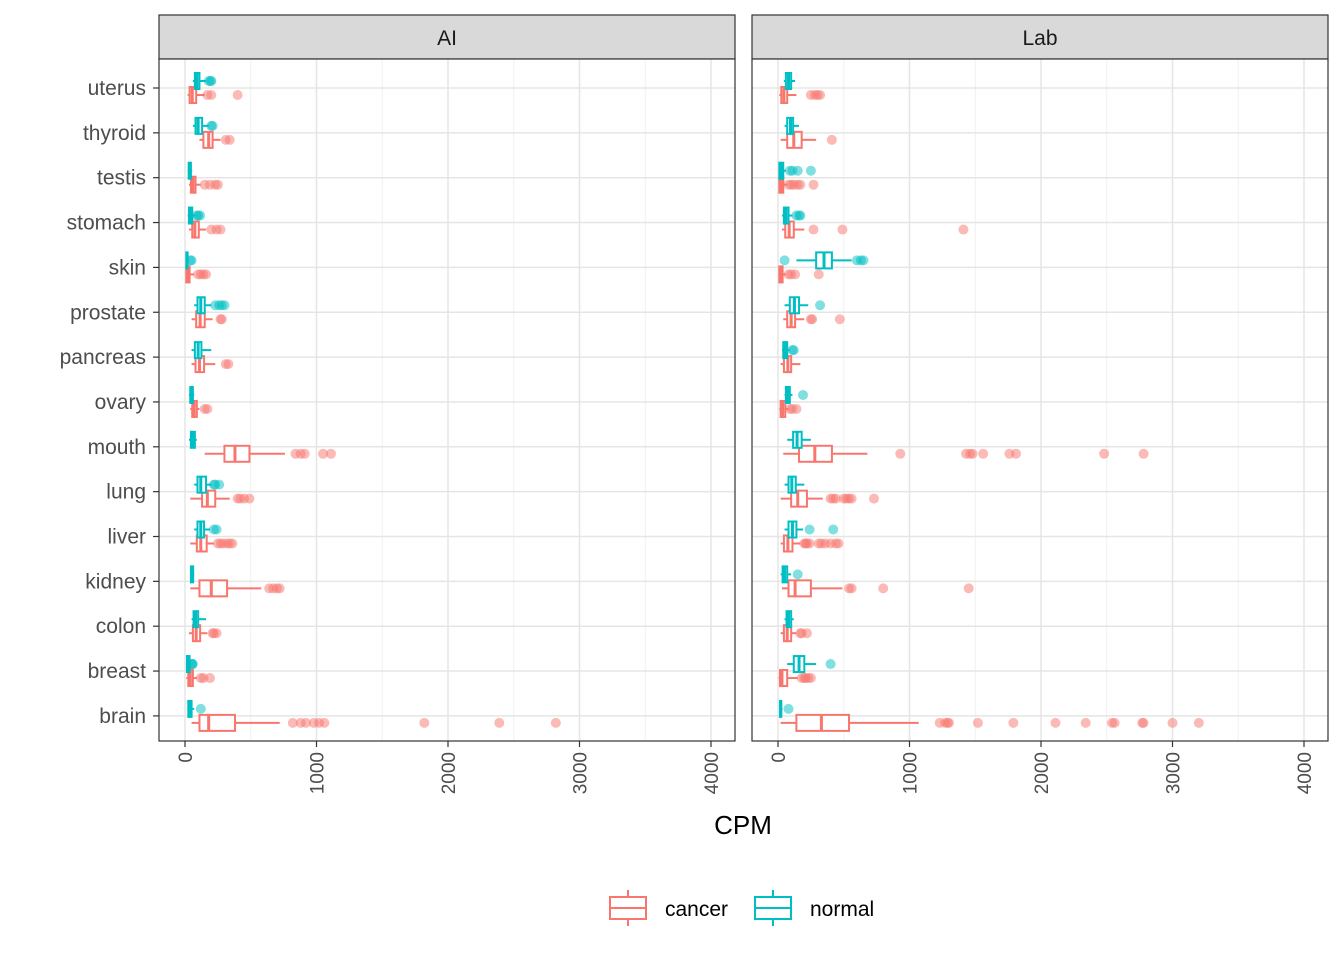 This screenshot has width=1344, height=960. What do you see at coordinates (797, 170) in the screenshot?
I see `box-testis-normal` at bounding box center [797, 170].